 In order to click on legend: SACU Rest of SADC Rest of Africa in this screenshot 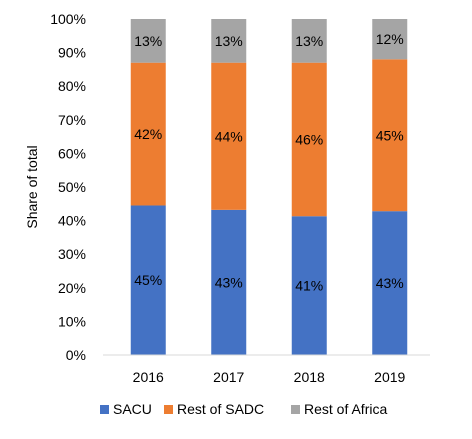, I will do `click(243, 409)`.